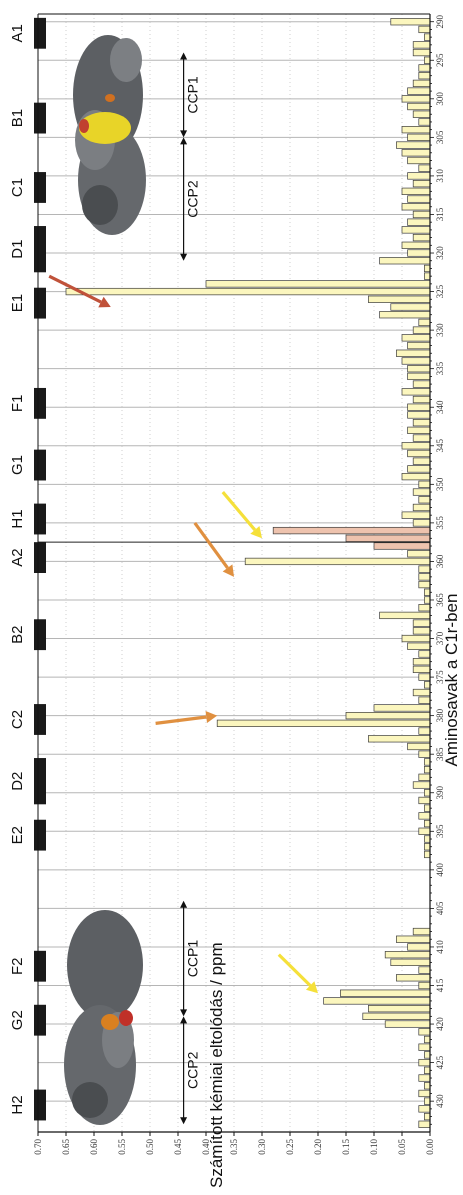  I want to click on domain-span-label: CCP1, so click(193, 95).